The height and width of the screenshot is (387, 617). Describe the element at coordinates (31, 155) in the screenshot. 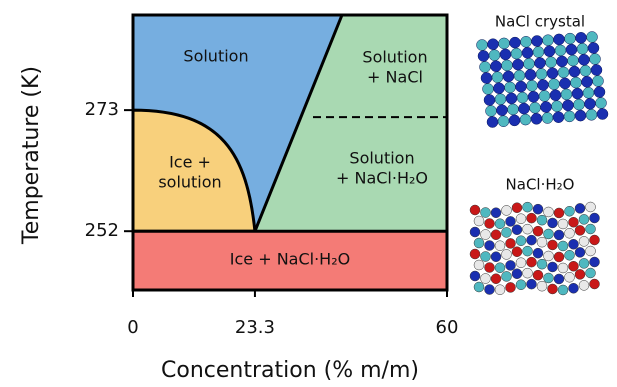

I see `y-axis-label: Temperature (K)` at that location.